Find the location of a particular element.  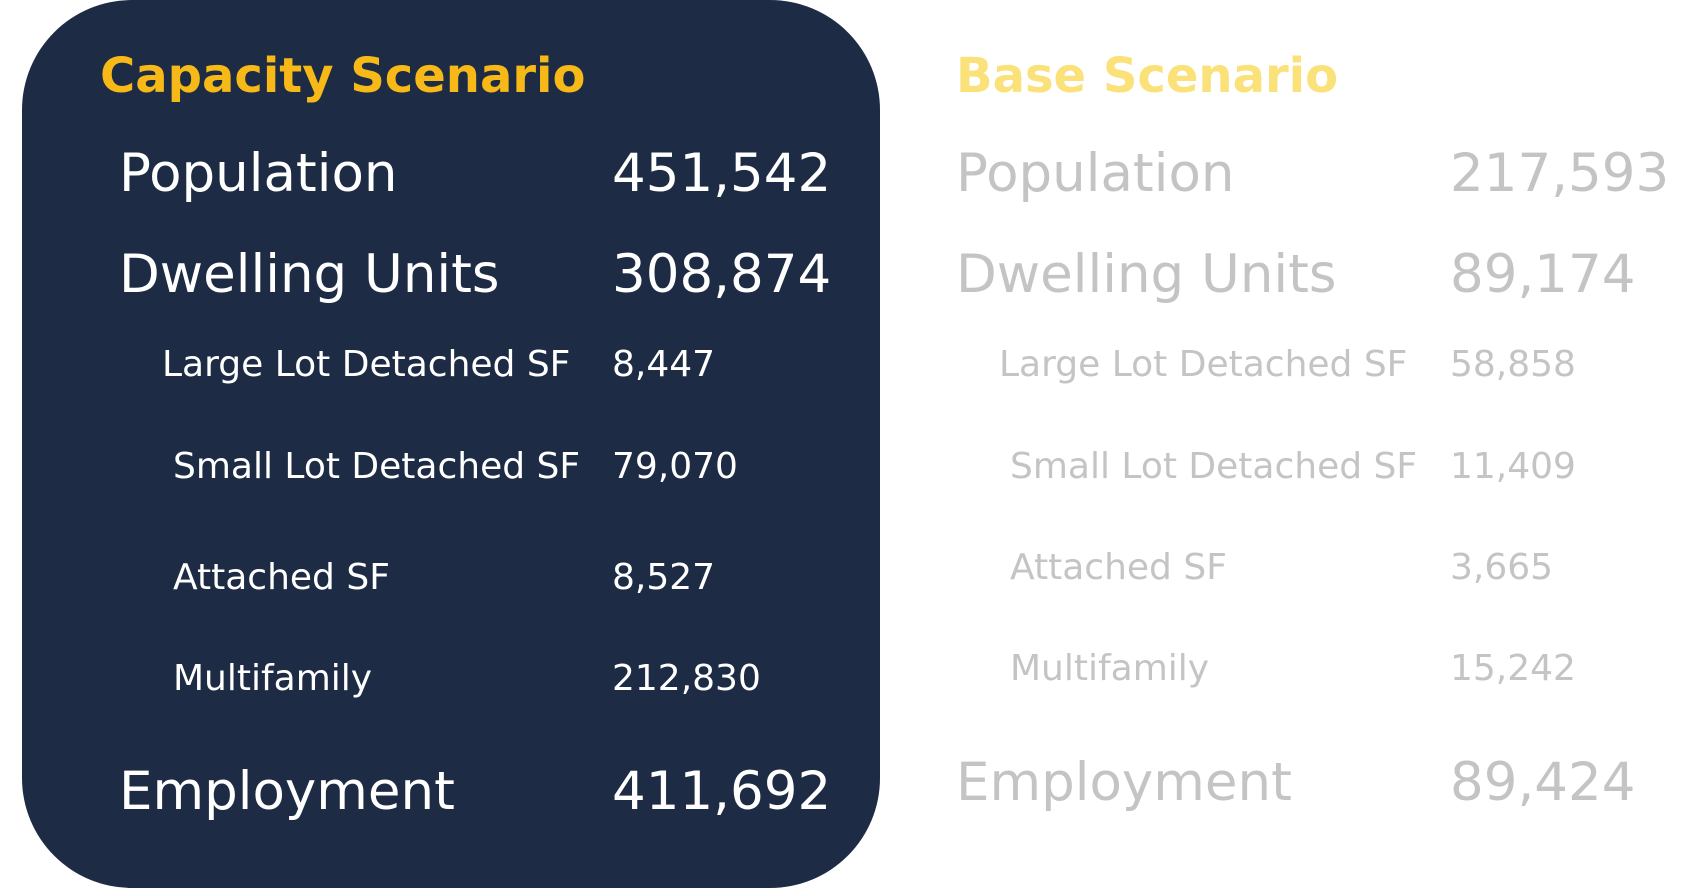

base-employment-label: Employment is located at coordinates (1124, 782).